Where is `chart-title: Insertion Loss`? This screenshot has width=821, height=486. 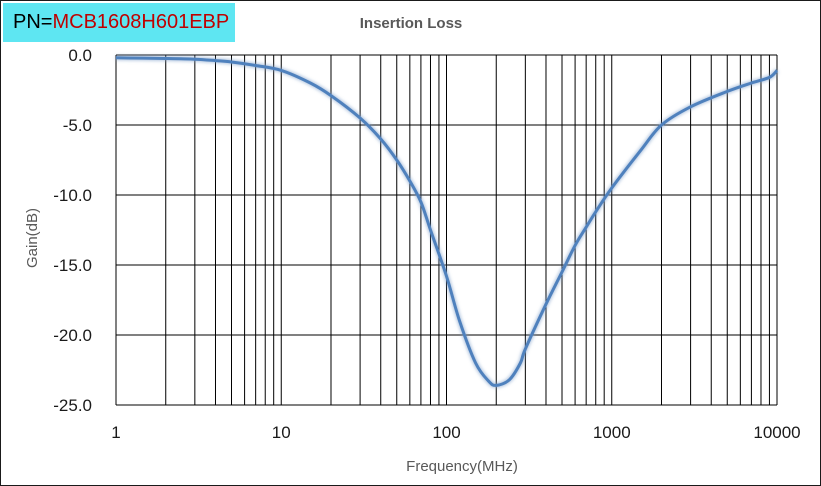
chart-title: Insertion Loss is located at coordinates (411, 23).